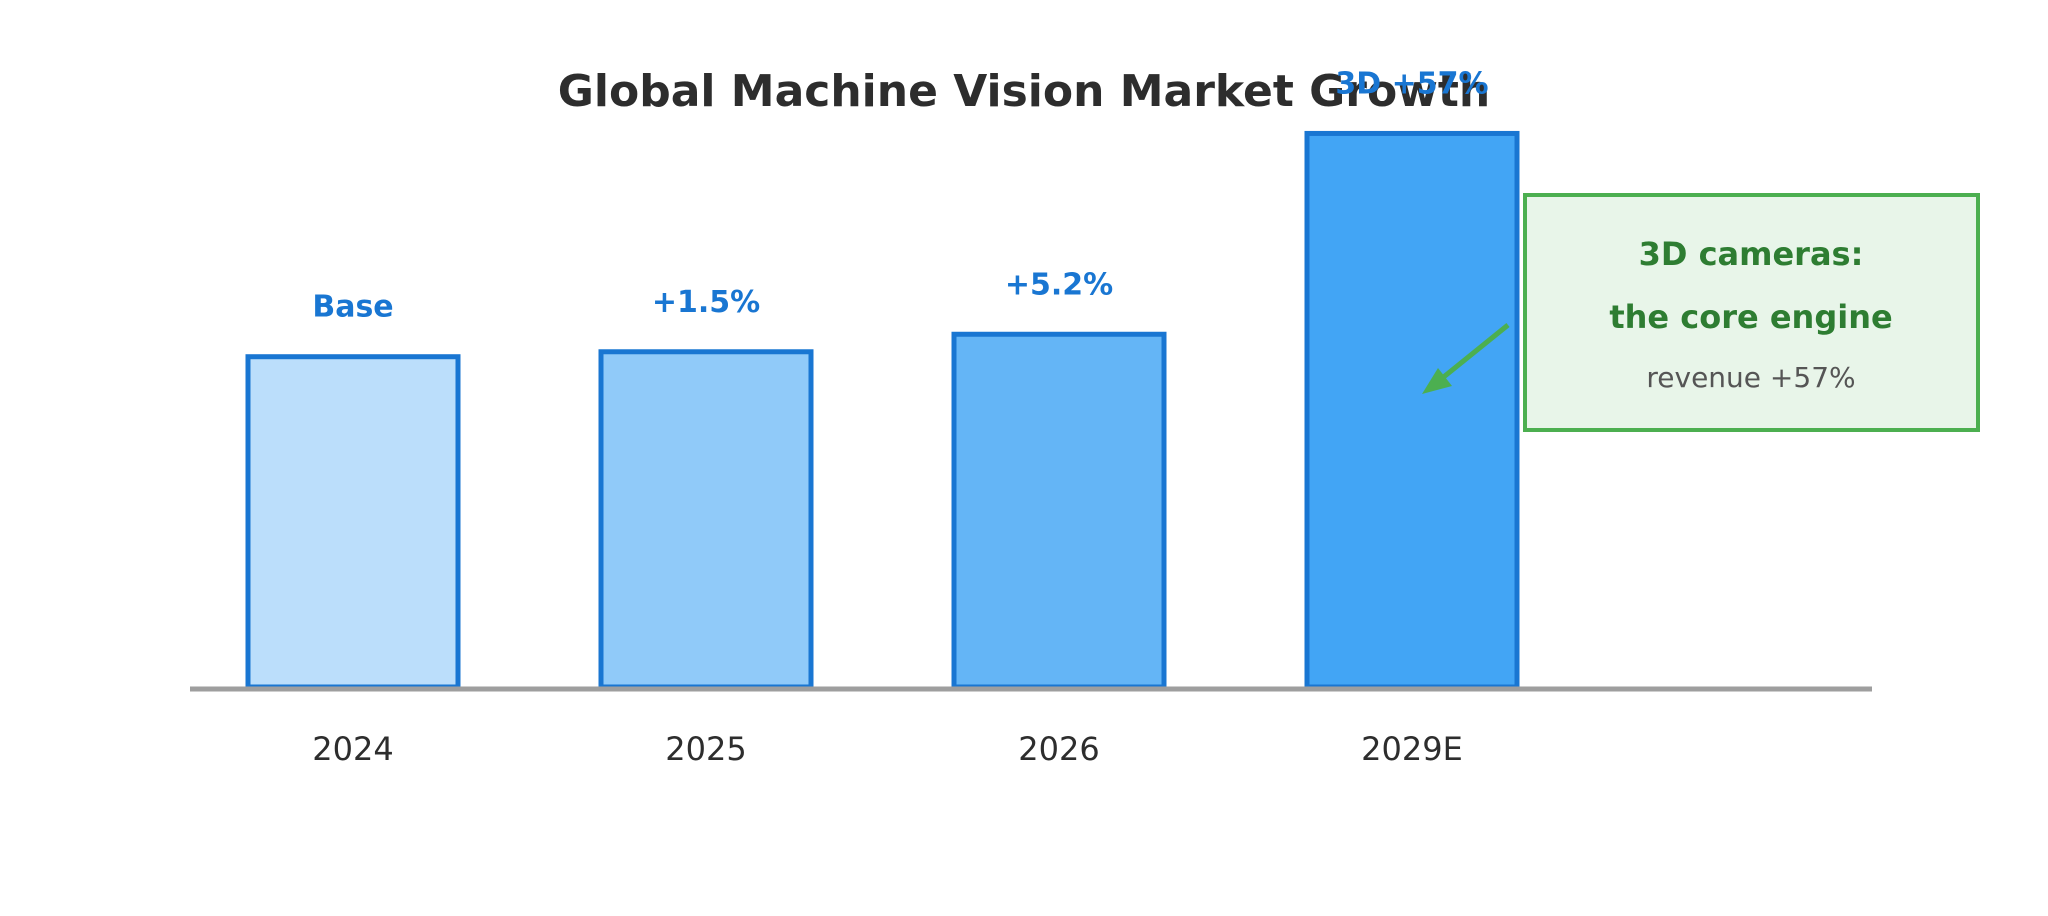  What do you see at coordinates (1751, 254) in the screenshot?
I see `annotation-title: 3D cameras:` at bounding box center [1751, 254].